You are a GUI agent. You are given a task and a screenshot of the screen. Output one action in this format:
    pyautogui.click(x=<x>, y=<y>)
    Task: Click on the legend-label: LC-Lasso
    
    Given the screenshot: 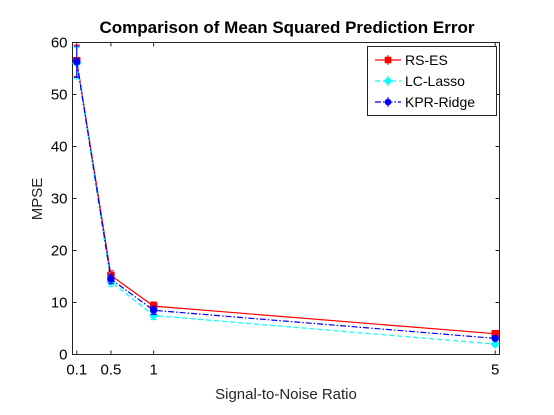 What is the action you would take?
    pyautogui.click(x=435, y=81)
    